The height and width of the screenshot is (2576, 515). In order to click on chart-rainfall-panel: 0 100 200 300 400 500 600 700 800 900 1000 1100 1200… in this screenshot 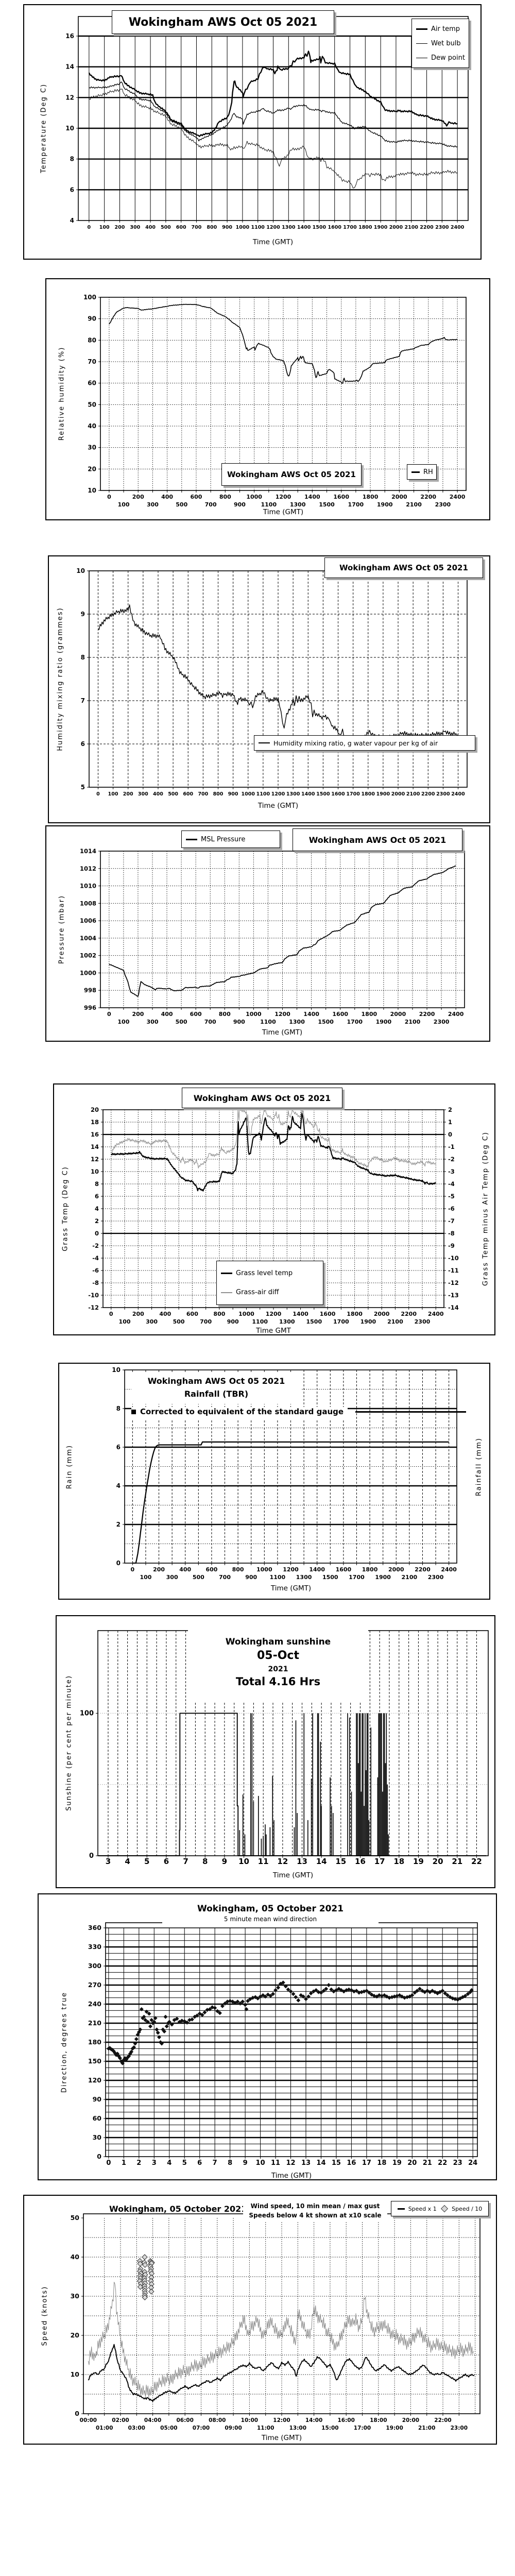, I will do `click(274, 1481)`.